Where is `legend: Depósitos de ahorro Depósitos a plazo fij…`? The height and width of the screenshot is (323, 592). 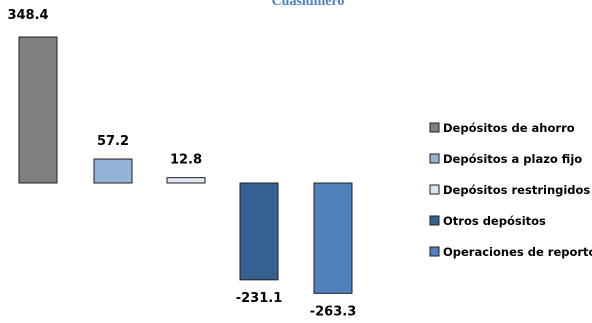
legend: Depósitos de ahorro Depósitos a plazo fij… is located at coordinates (510, 190).